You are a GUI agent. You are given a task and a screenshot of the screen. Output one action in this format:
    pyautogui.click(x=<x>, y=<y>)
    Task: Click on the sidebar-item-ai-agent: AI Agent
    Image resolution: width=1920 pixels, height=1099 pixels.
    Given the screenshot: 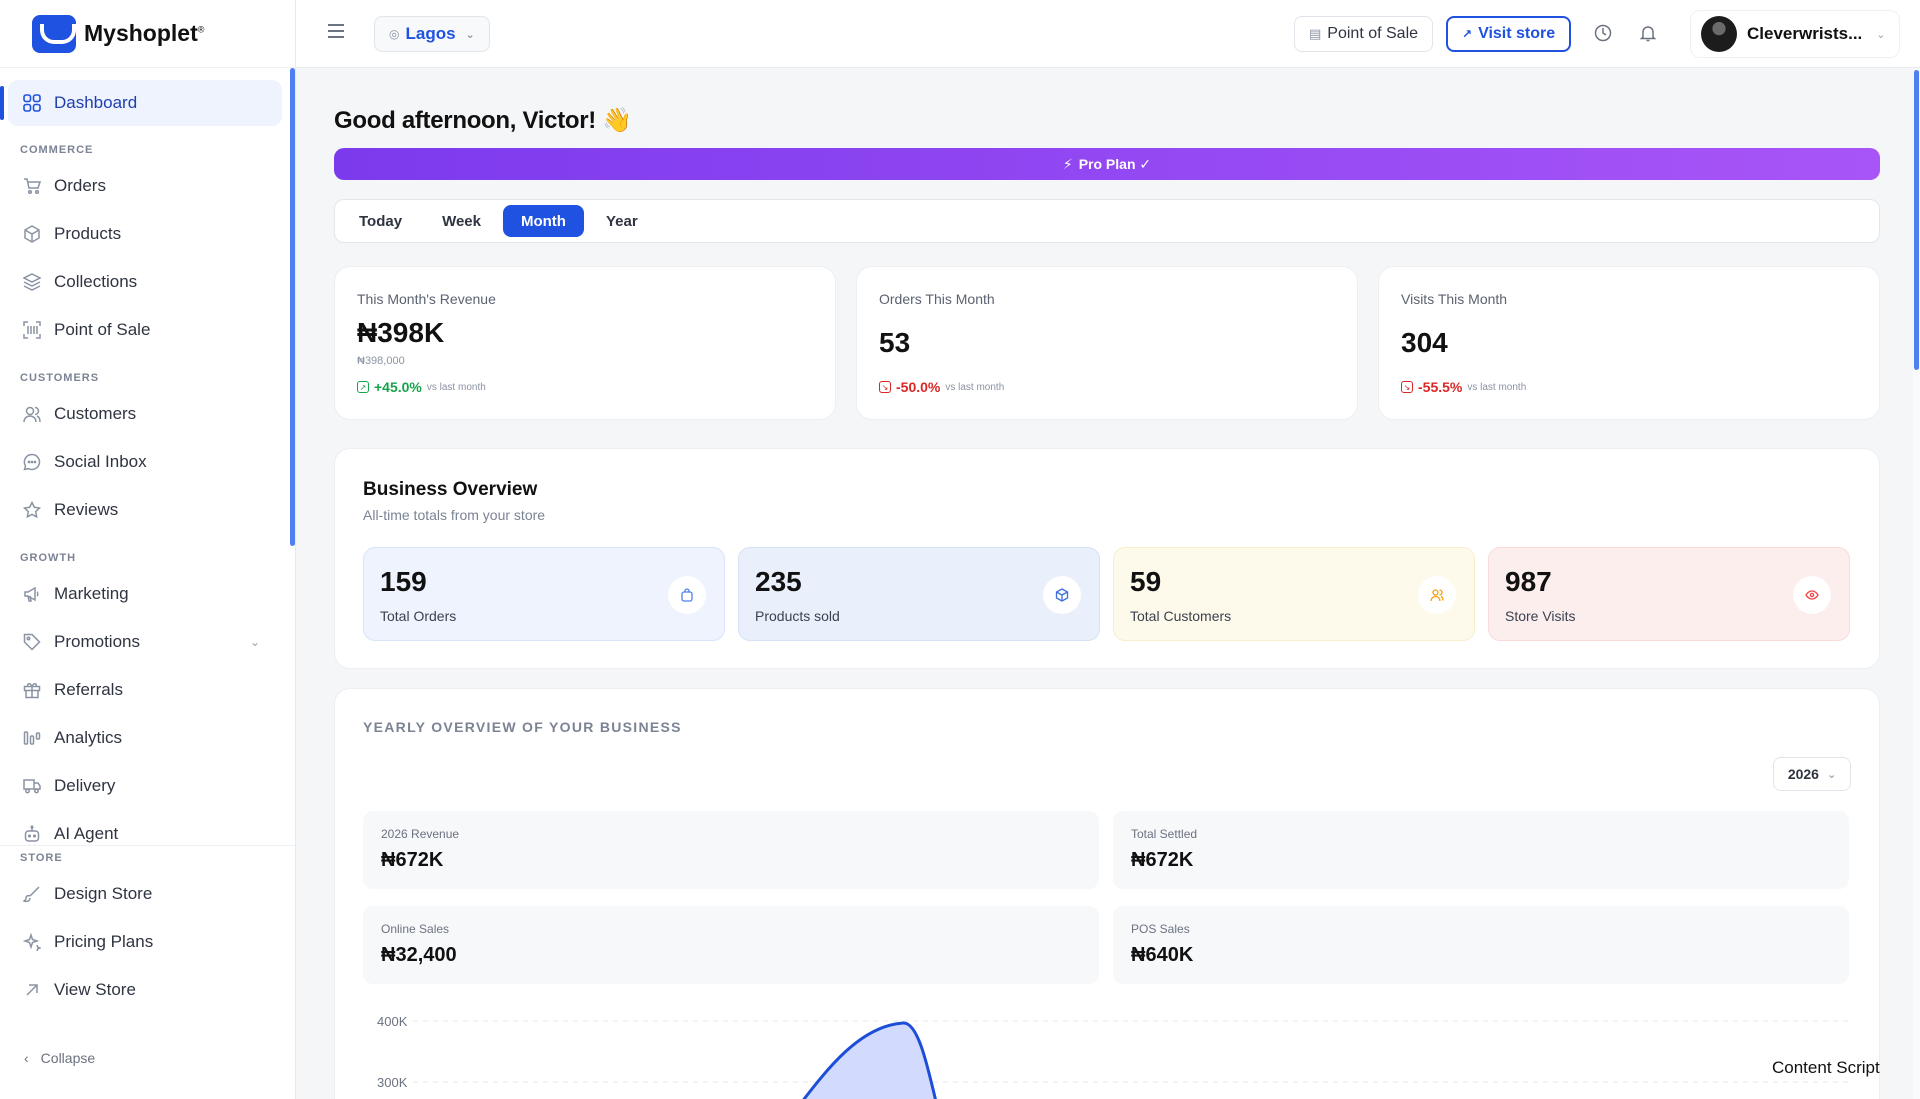 What is the action you would take?
    pyautogui.click(x=145, y=834)
    